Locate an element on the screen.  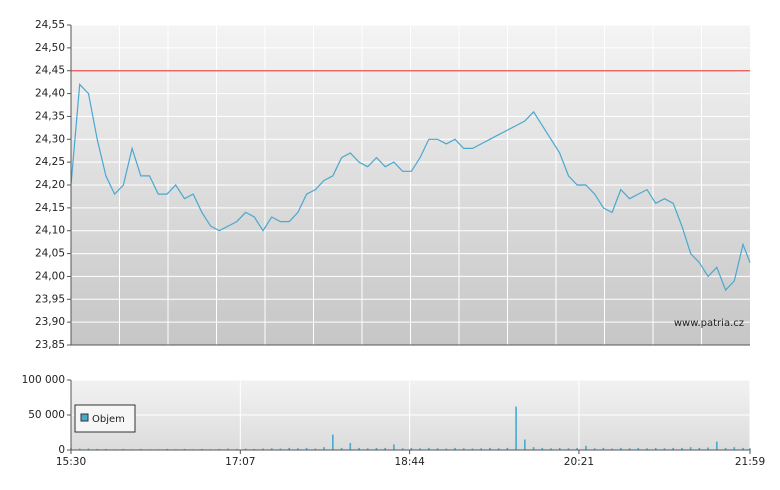
y-tick-label: 24,05 is located at coordinates (50, 254).